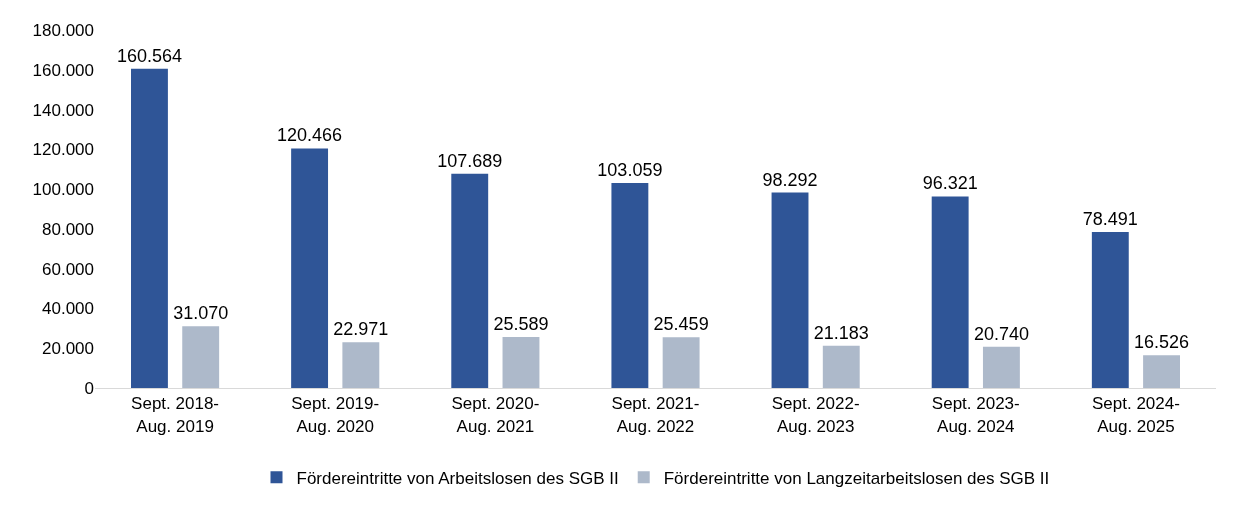 This screenshot has width=1256, height=508. What do you see at coordinates (1135, 415) in the screenshot?
I see `x-tick-label: Sept. 2024- Aug. 2025` at bounding box center [1135, 415].